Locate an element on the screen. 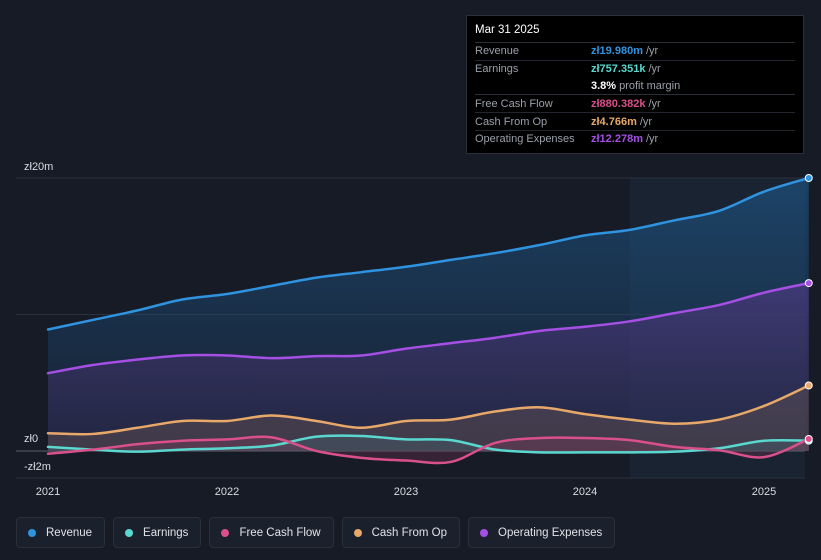  x-tick-label-2025: 2025 is located at coordinates (764, 492).